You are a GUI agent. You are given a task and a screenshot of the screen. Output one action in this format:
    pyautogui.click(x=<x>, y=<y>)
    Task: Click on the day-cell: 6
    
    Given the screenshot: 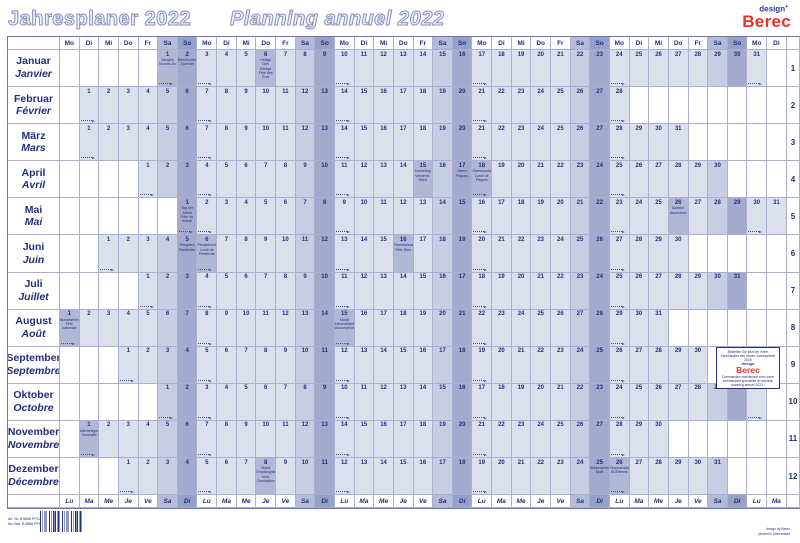 What is the action you would take?
    pyautogui.click(x=187, y=439)
    